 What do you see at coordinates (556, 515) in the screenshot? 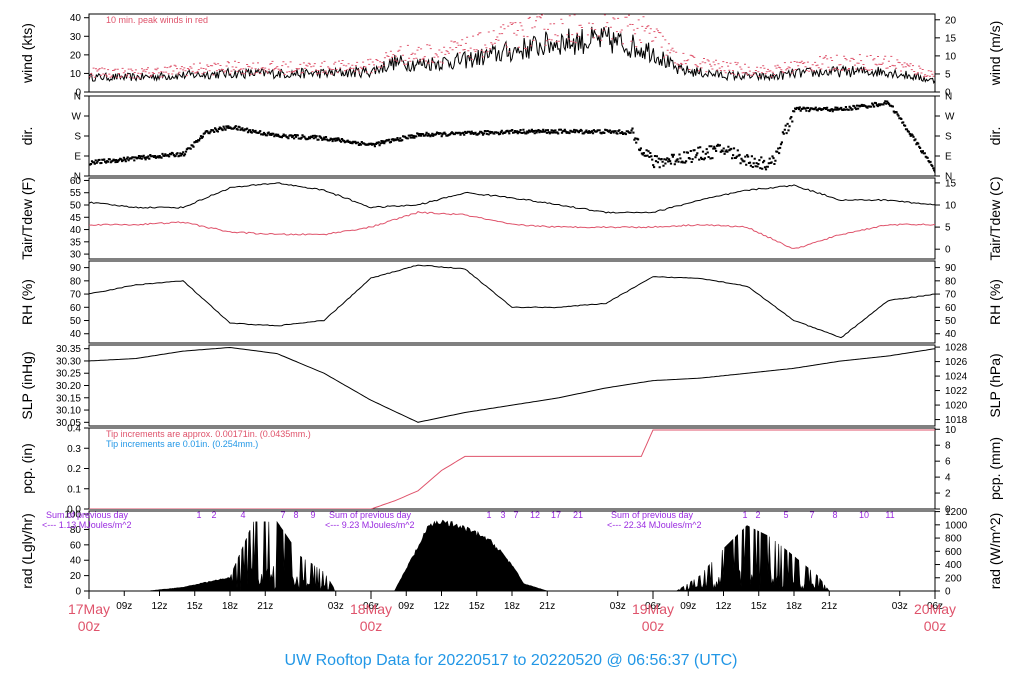
I see `rad-marker-label: 17` at bounding box center [556, 515].